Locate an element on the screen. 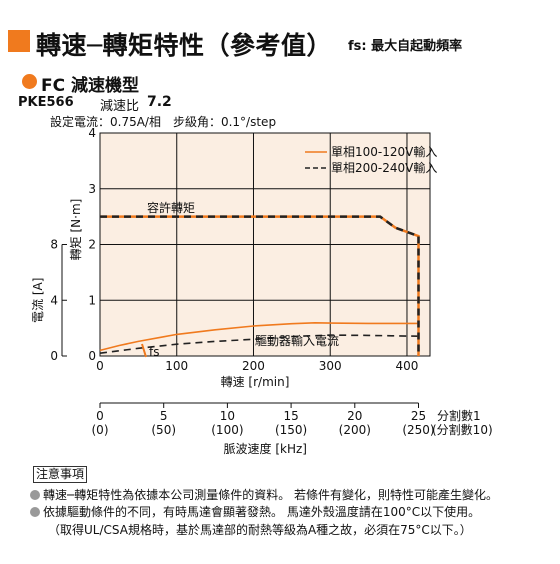  torque-axis-title: 轉矩 [N·m] is located at coordinates (76, 230).